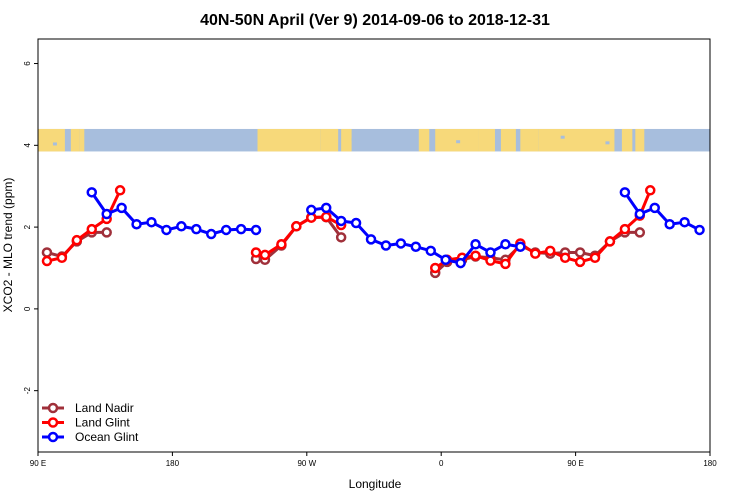  I want to click on y-tick-label: 6, so click(27, 63).